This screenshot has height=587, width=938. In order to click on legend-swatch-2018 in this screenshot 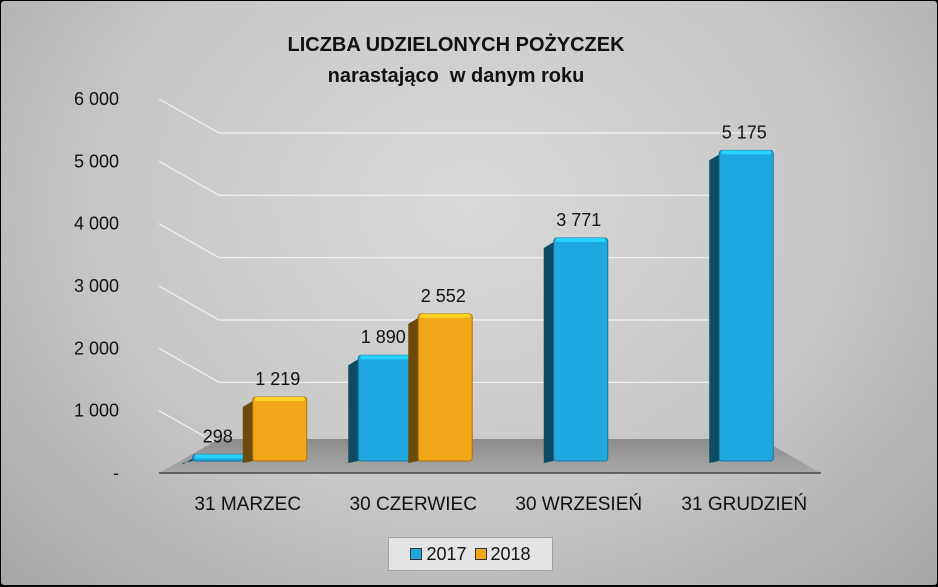, I will do `click(480, 554)`.